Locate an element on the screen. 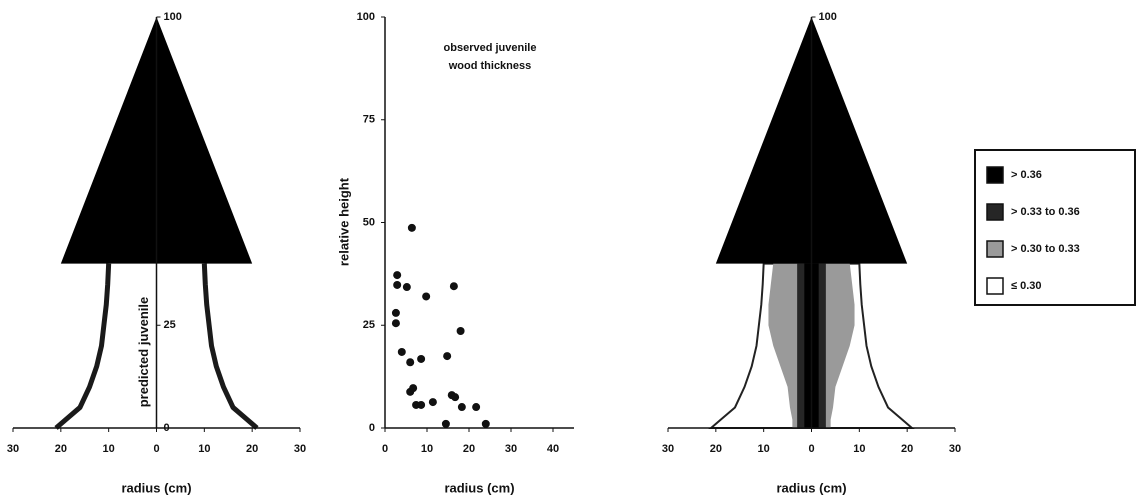 Image resolution: width=1144 pixels, height=497 pixels. legend-label: ≤ 0.30 is located at coordinates (1026, 286).